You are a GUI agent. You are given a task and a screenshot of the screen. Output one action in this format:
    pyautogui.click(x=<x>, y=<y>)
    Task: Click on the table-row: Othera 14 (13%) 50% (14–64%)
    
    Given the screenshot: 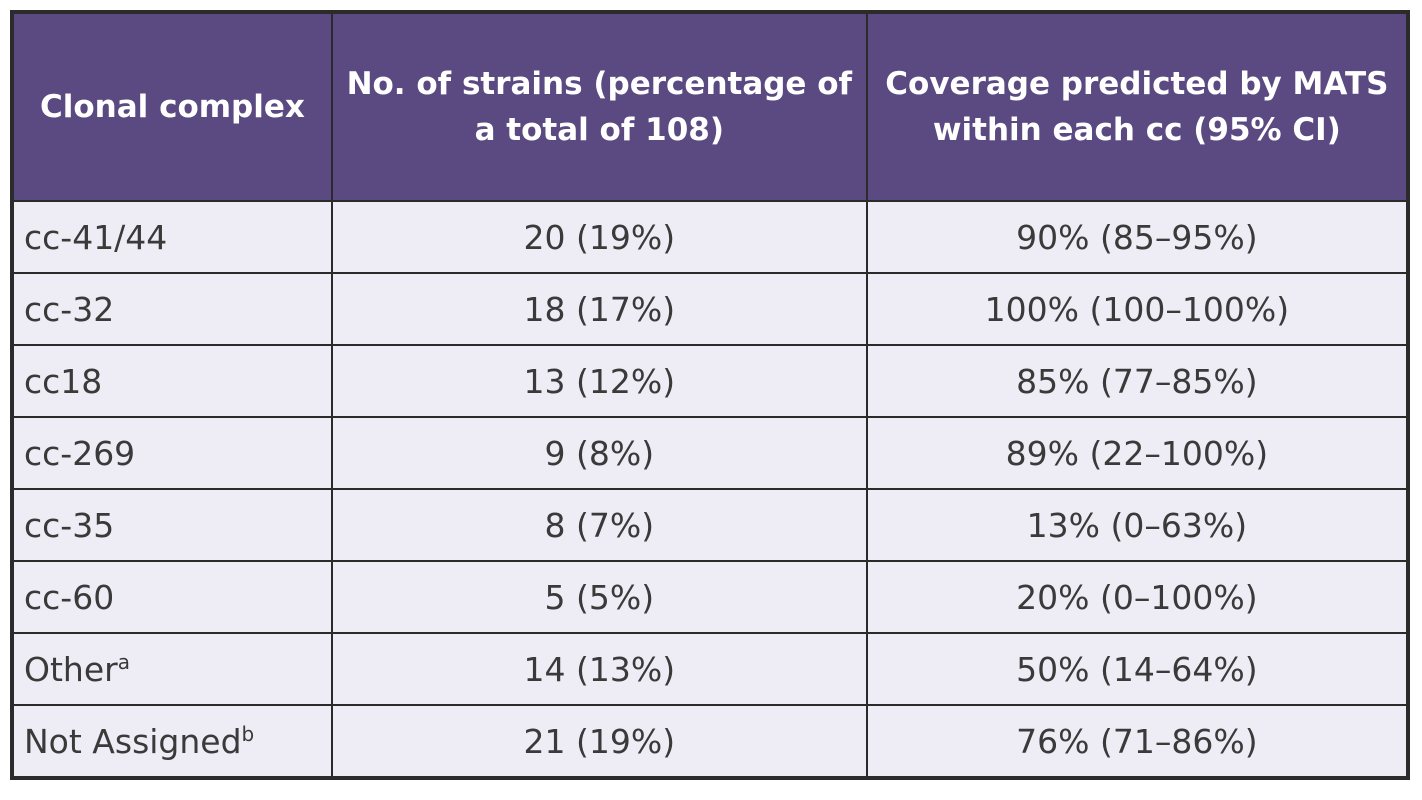 What is the action you would take?
    pyautogui.click(x=710, y=669)
    